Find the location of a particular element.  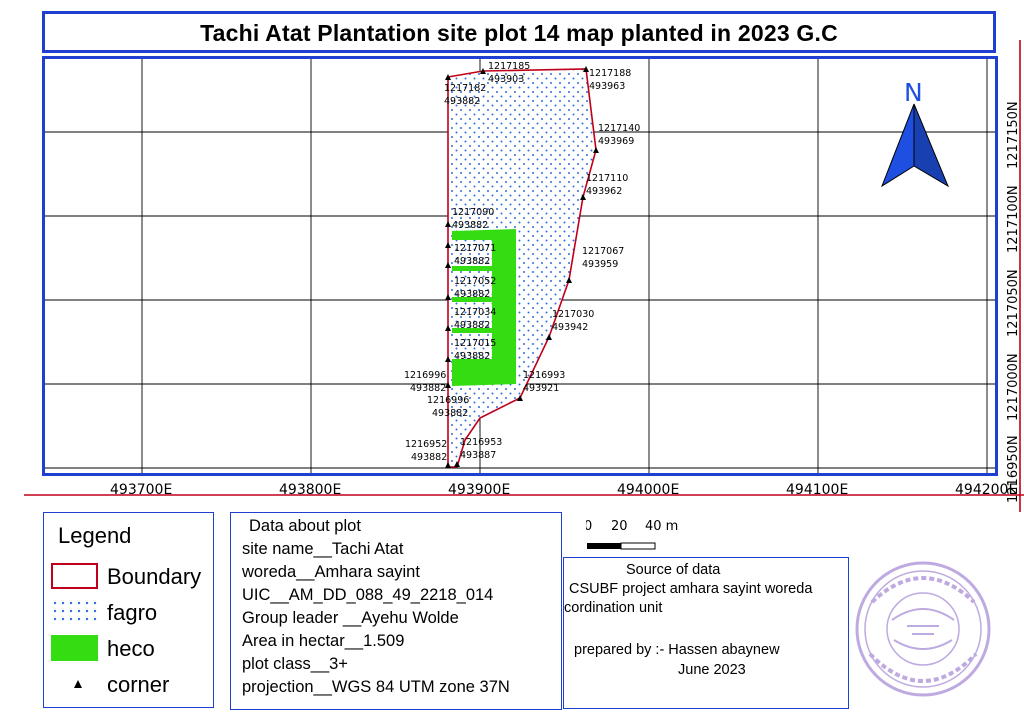

corner-label: 1217015 is located at coordinates (475, 343).